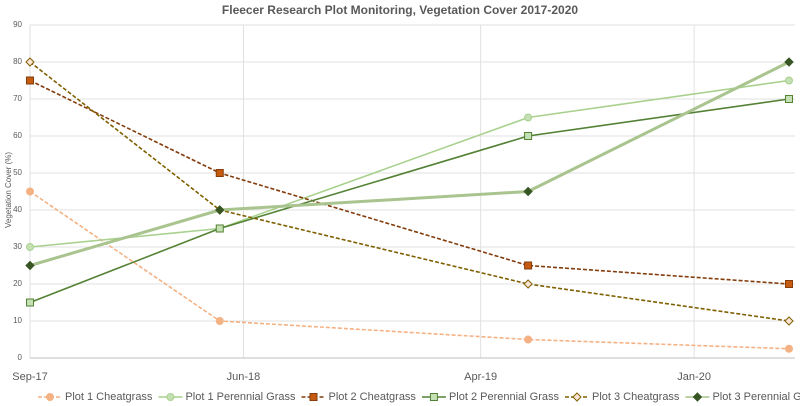 This screenshot has width=800, height=406. What do you see at coordinates (17, 98) in the screenshot?
I see `y-tick-label: 70` at bounding box center [17, 98].